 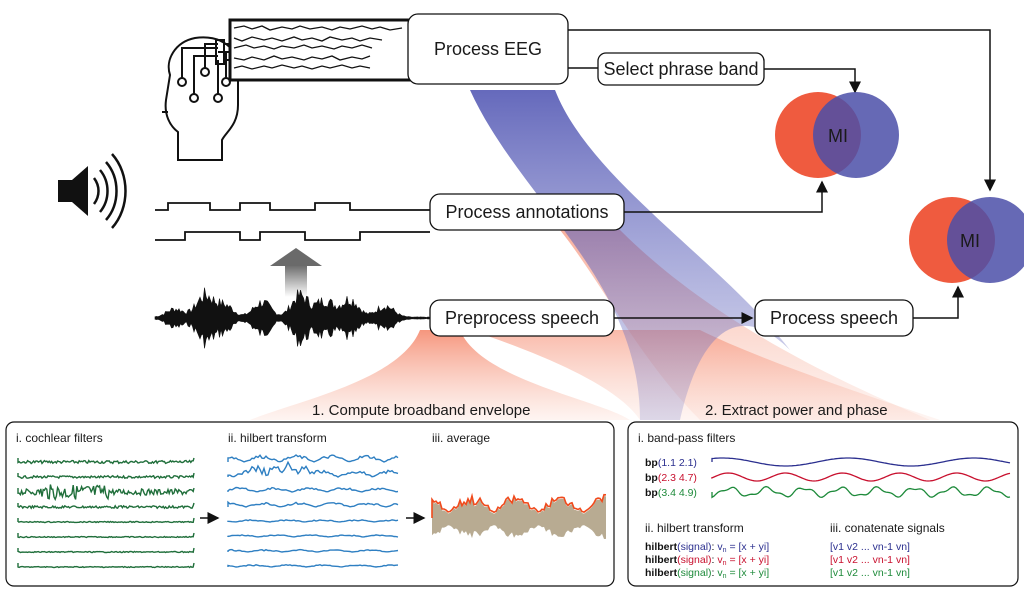 I want to click on speech-ribbon-left, so click(x=440, y=375).